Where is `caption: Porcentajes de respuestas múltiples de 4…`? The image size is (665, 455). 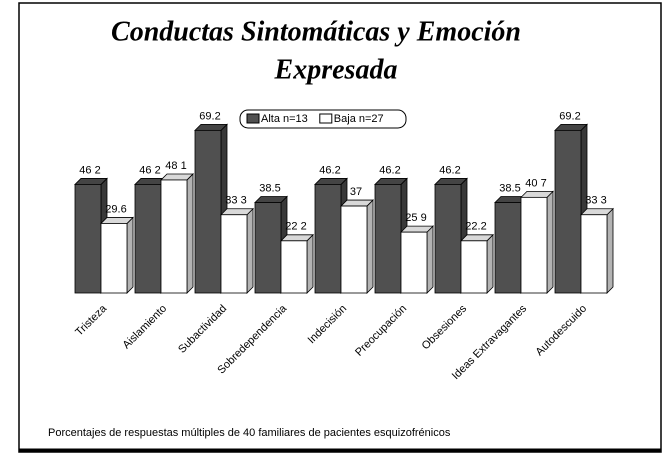 caption: Porcentajes de respuestas múltiples de 4… is located at coordinates (249, 433).